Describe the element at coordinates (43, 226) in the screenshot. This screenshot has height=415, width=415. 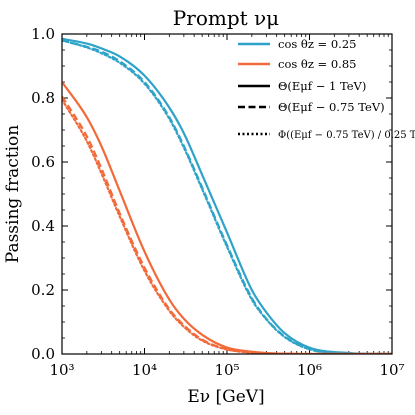
I see `y-tick-label: 0.4` at that location.